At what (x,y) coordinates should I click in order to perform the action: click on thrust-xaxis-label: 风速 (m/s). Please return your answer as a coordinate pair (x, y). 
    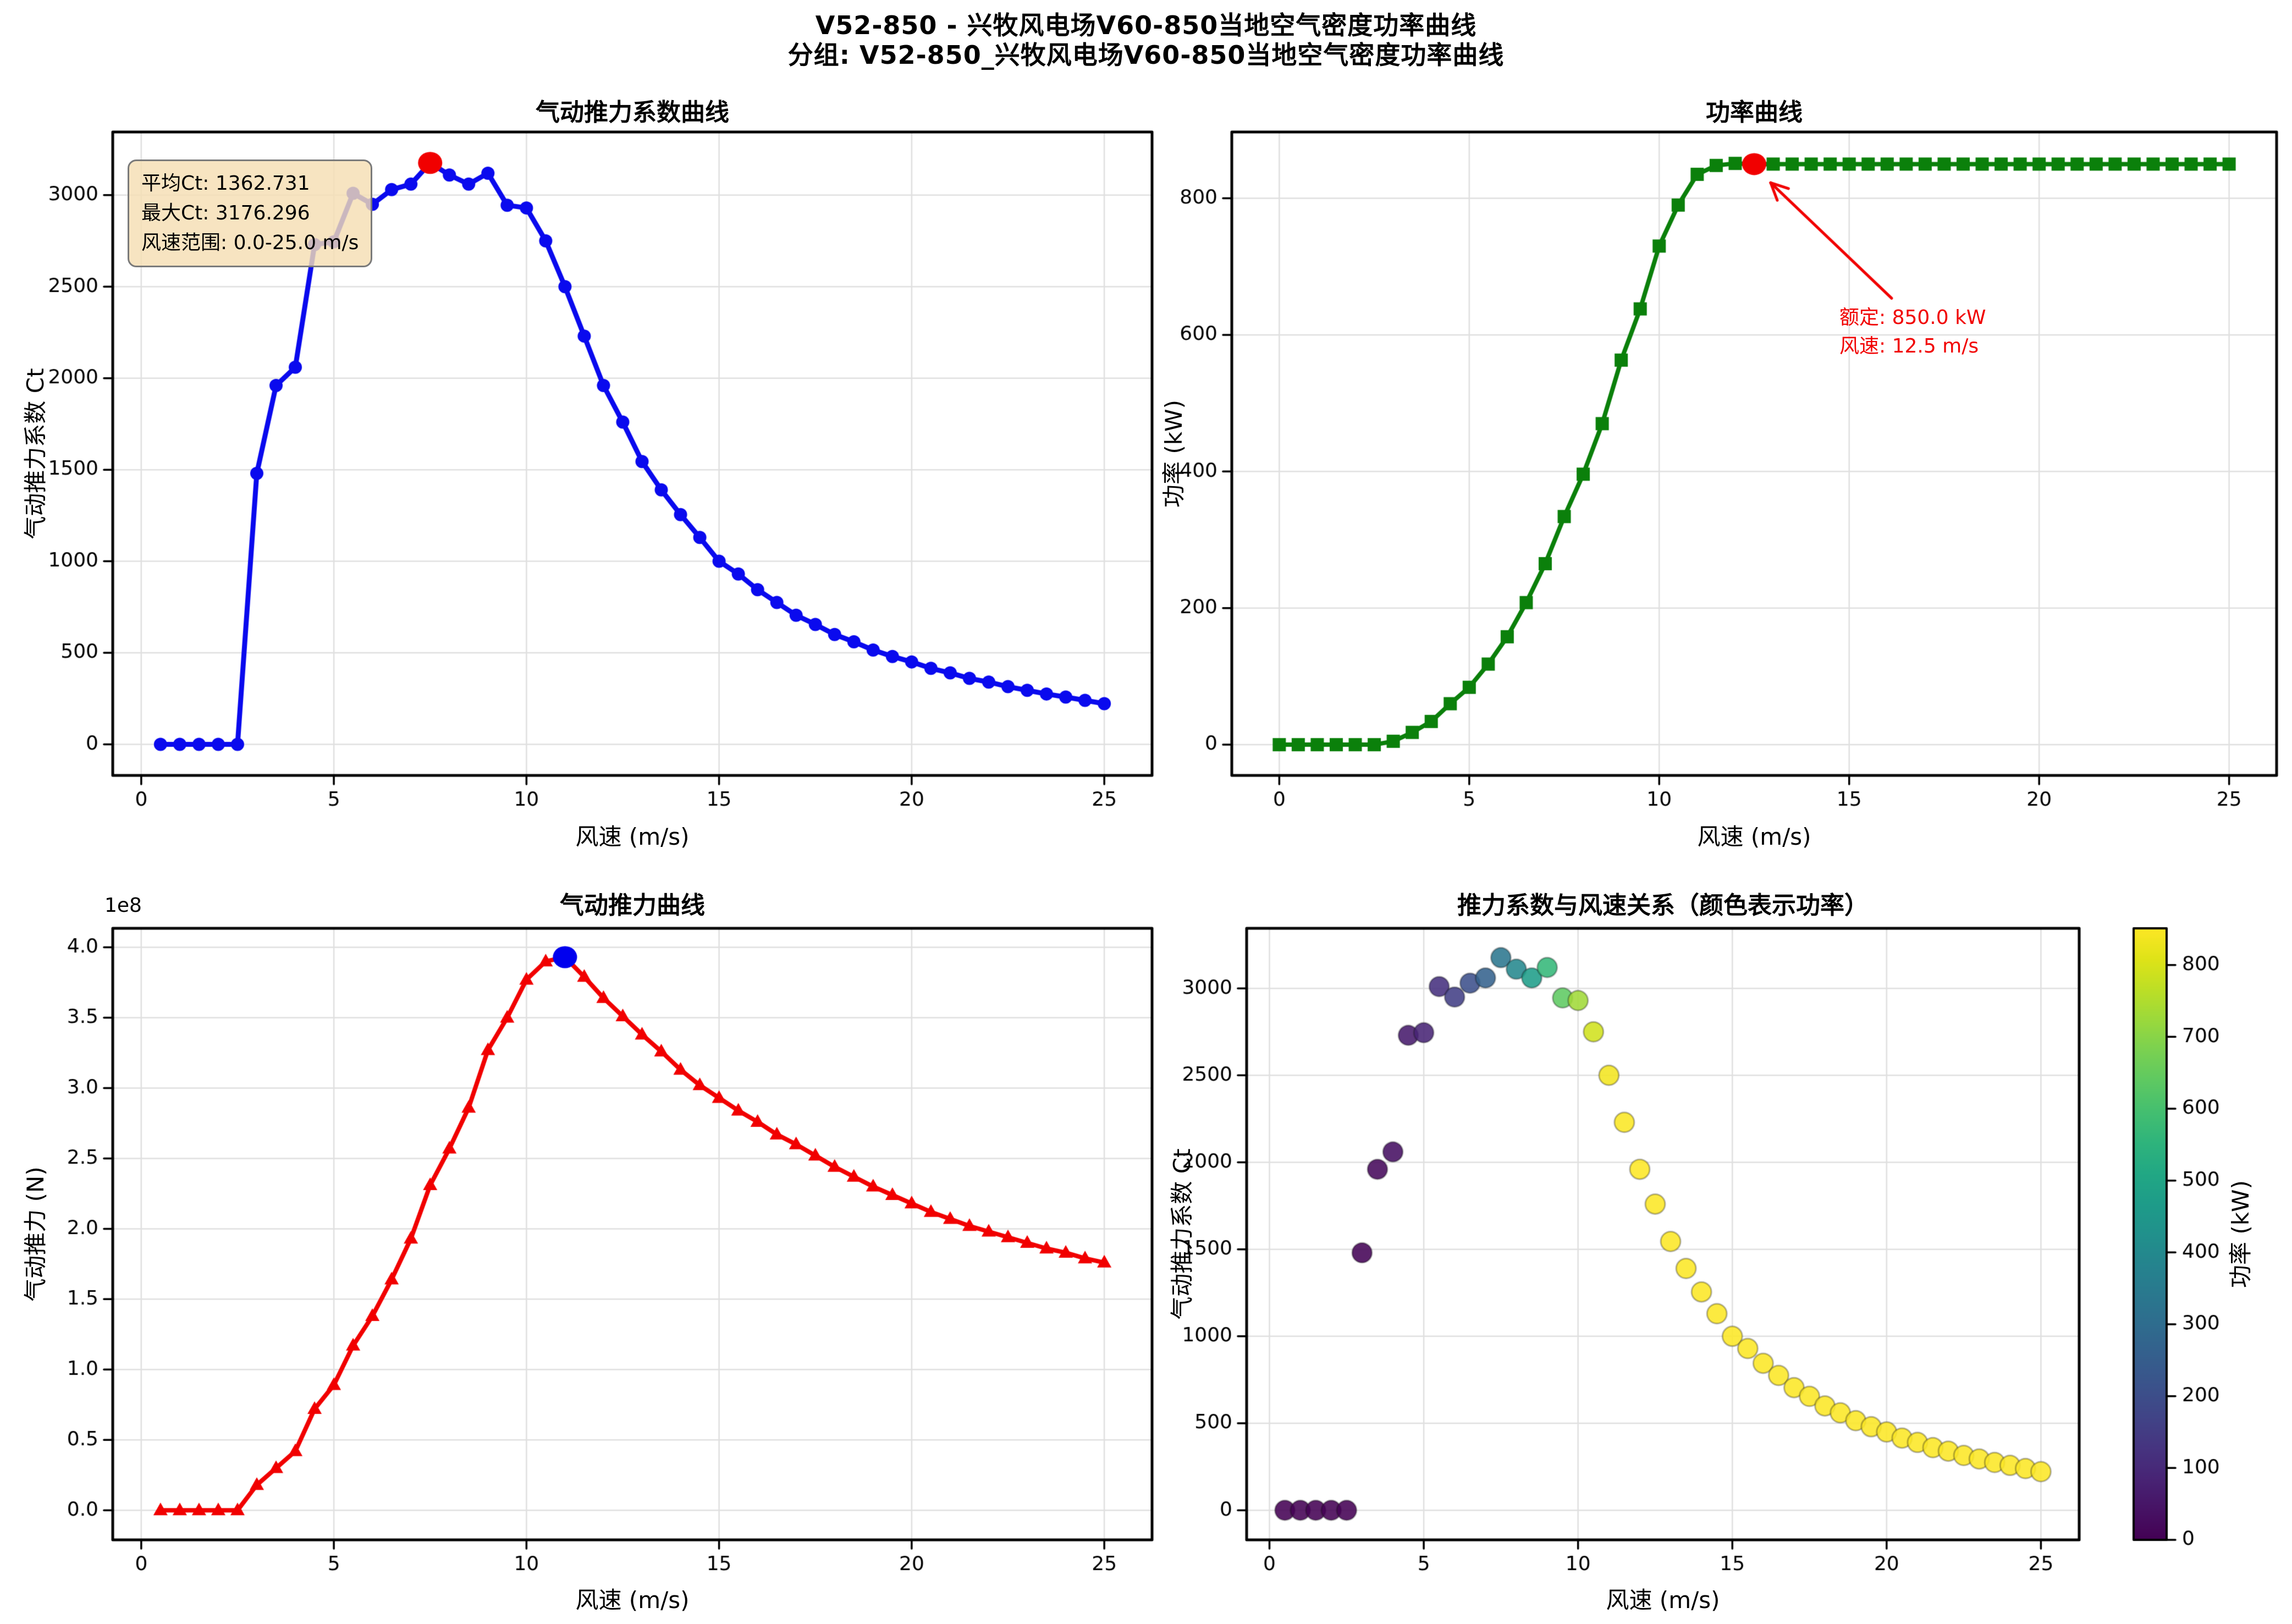
    Looking at the image, I should click on (632, 1600).